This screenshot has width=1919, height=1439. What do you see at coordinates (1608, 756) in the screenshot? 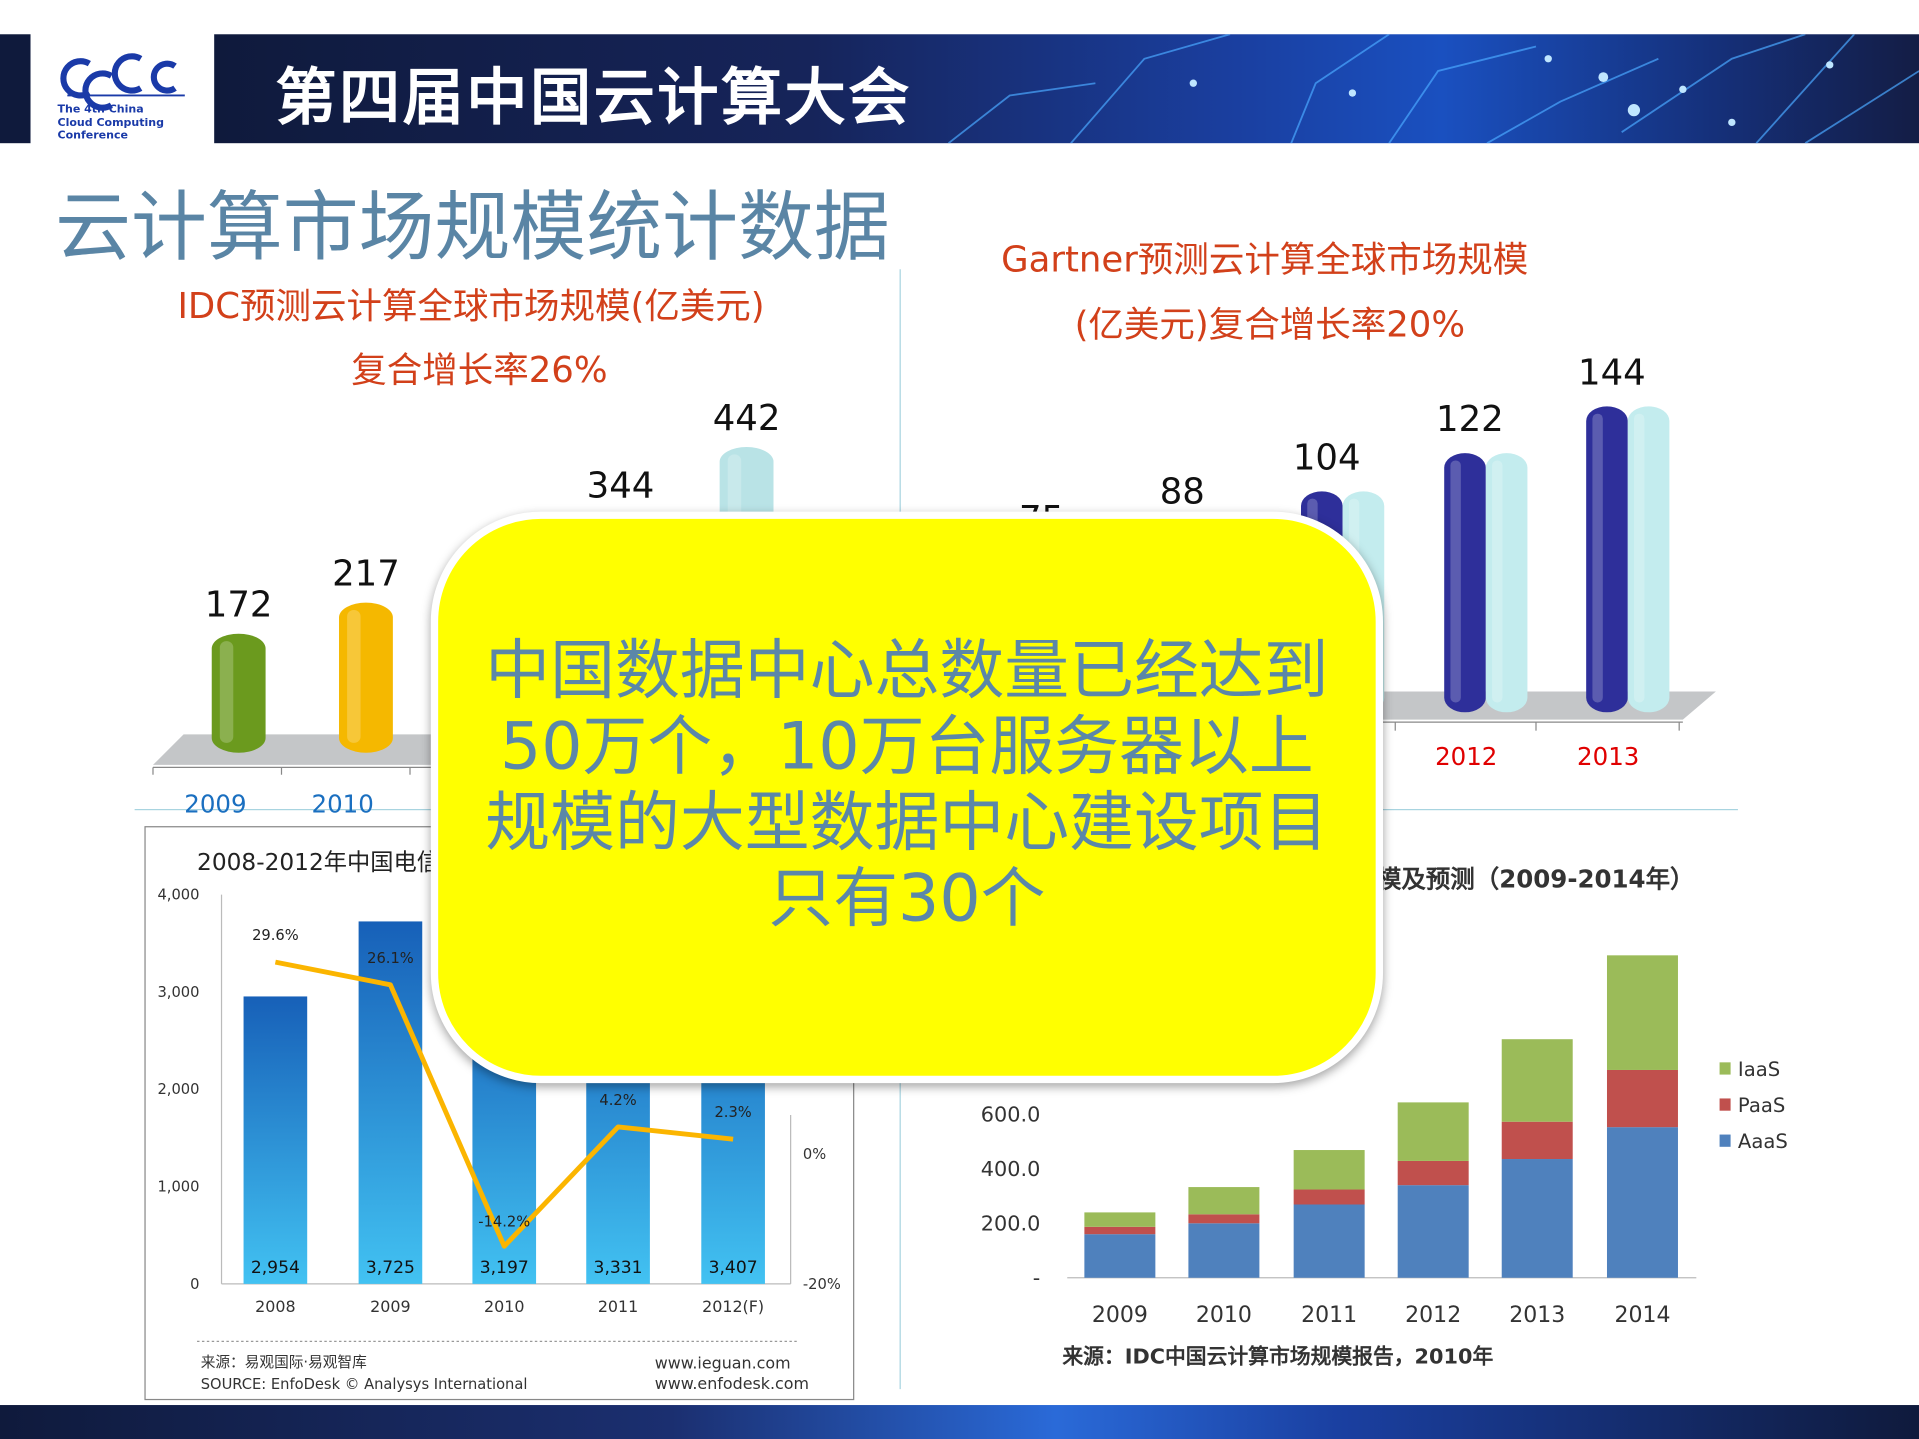
I see `gartner-year-label: 2013` at bounding box center [1608, 756].